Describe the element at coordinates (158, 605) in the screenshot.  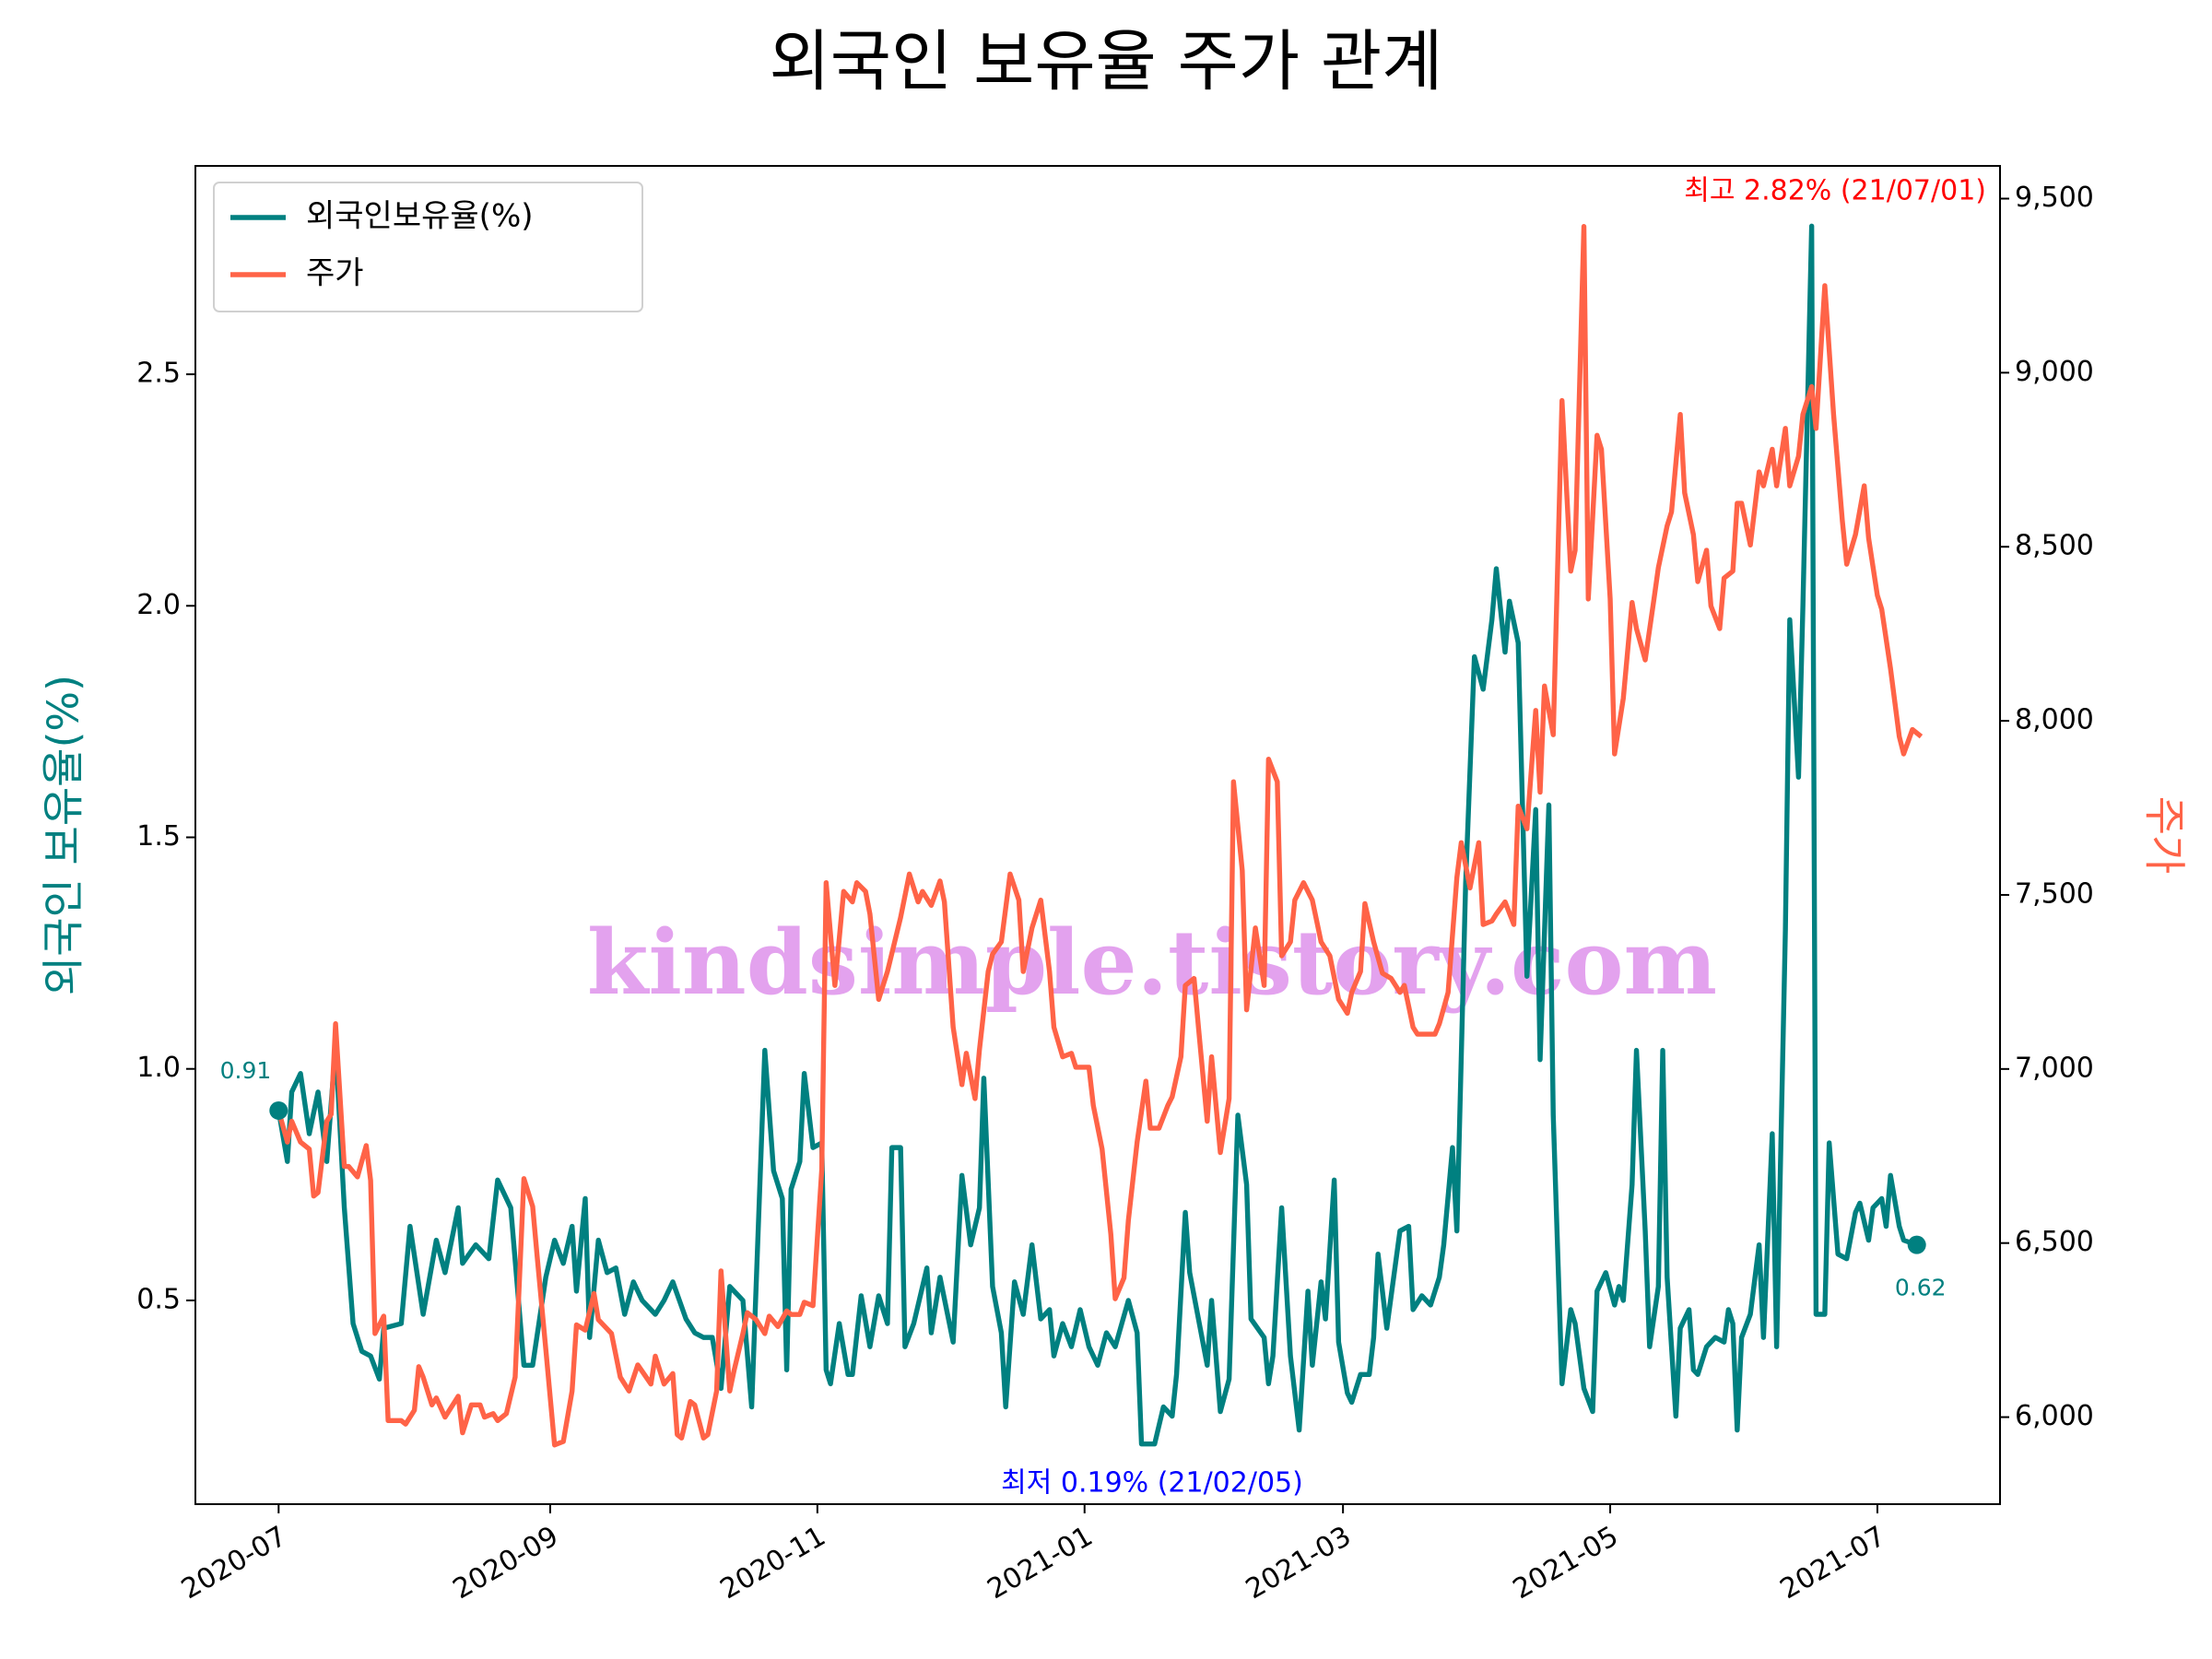
I see `y-tick-label: 2.0` at that location.